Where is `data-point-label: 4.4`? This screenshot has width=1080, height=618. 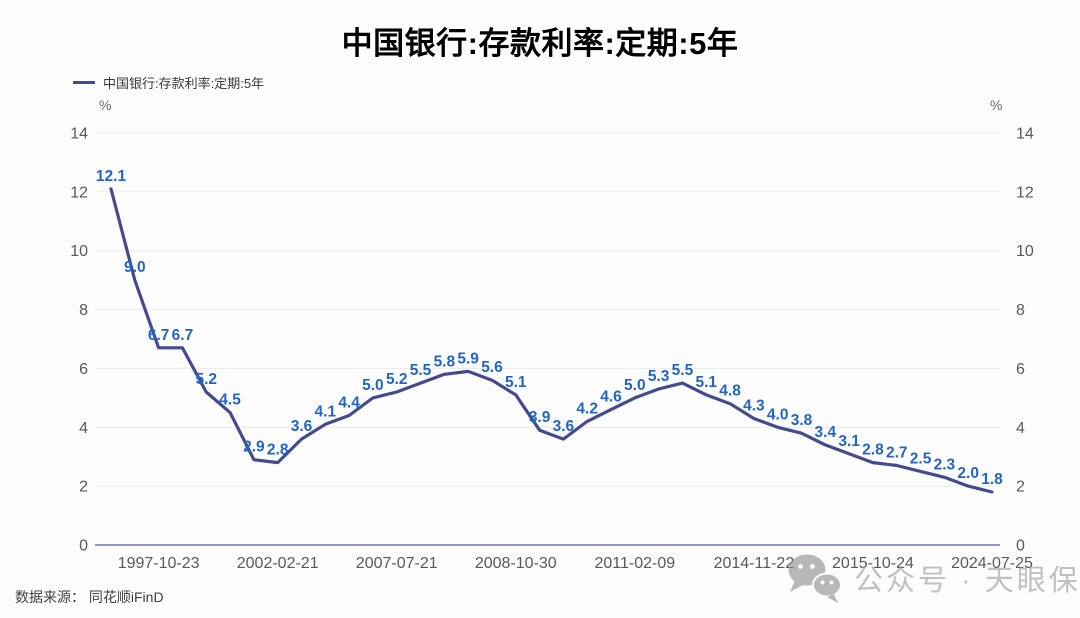 data-point-label: 4.4 is located at coordinates (349, 403).